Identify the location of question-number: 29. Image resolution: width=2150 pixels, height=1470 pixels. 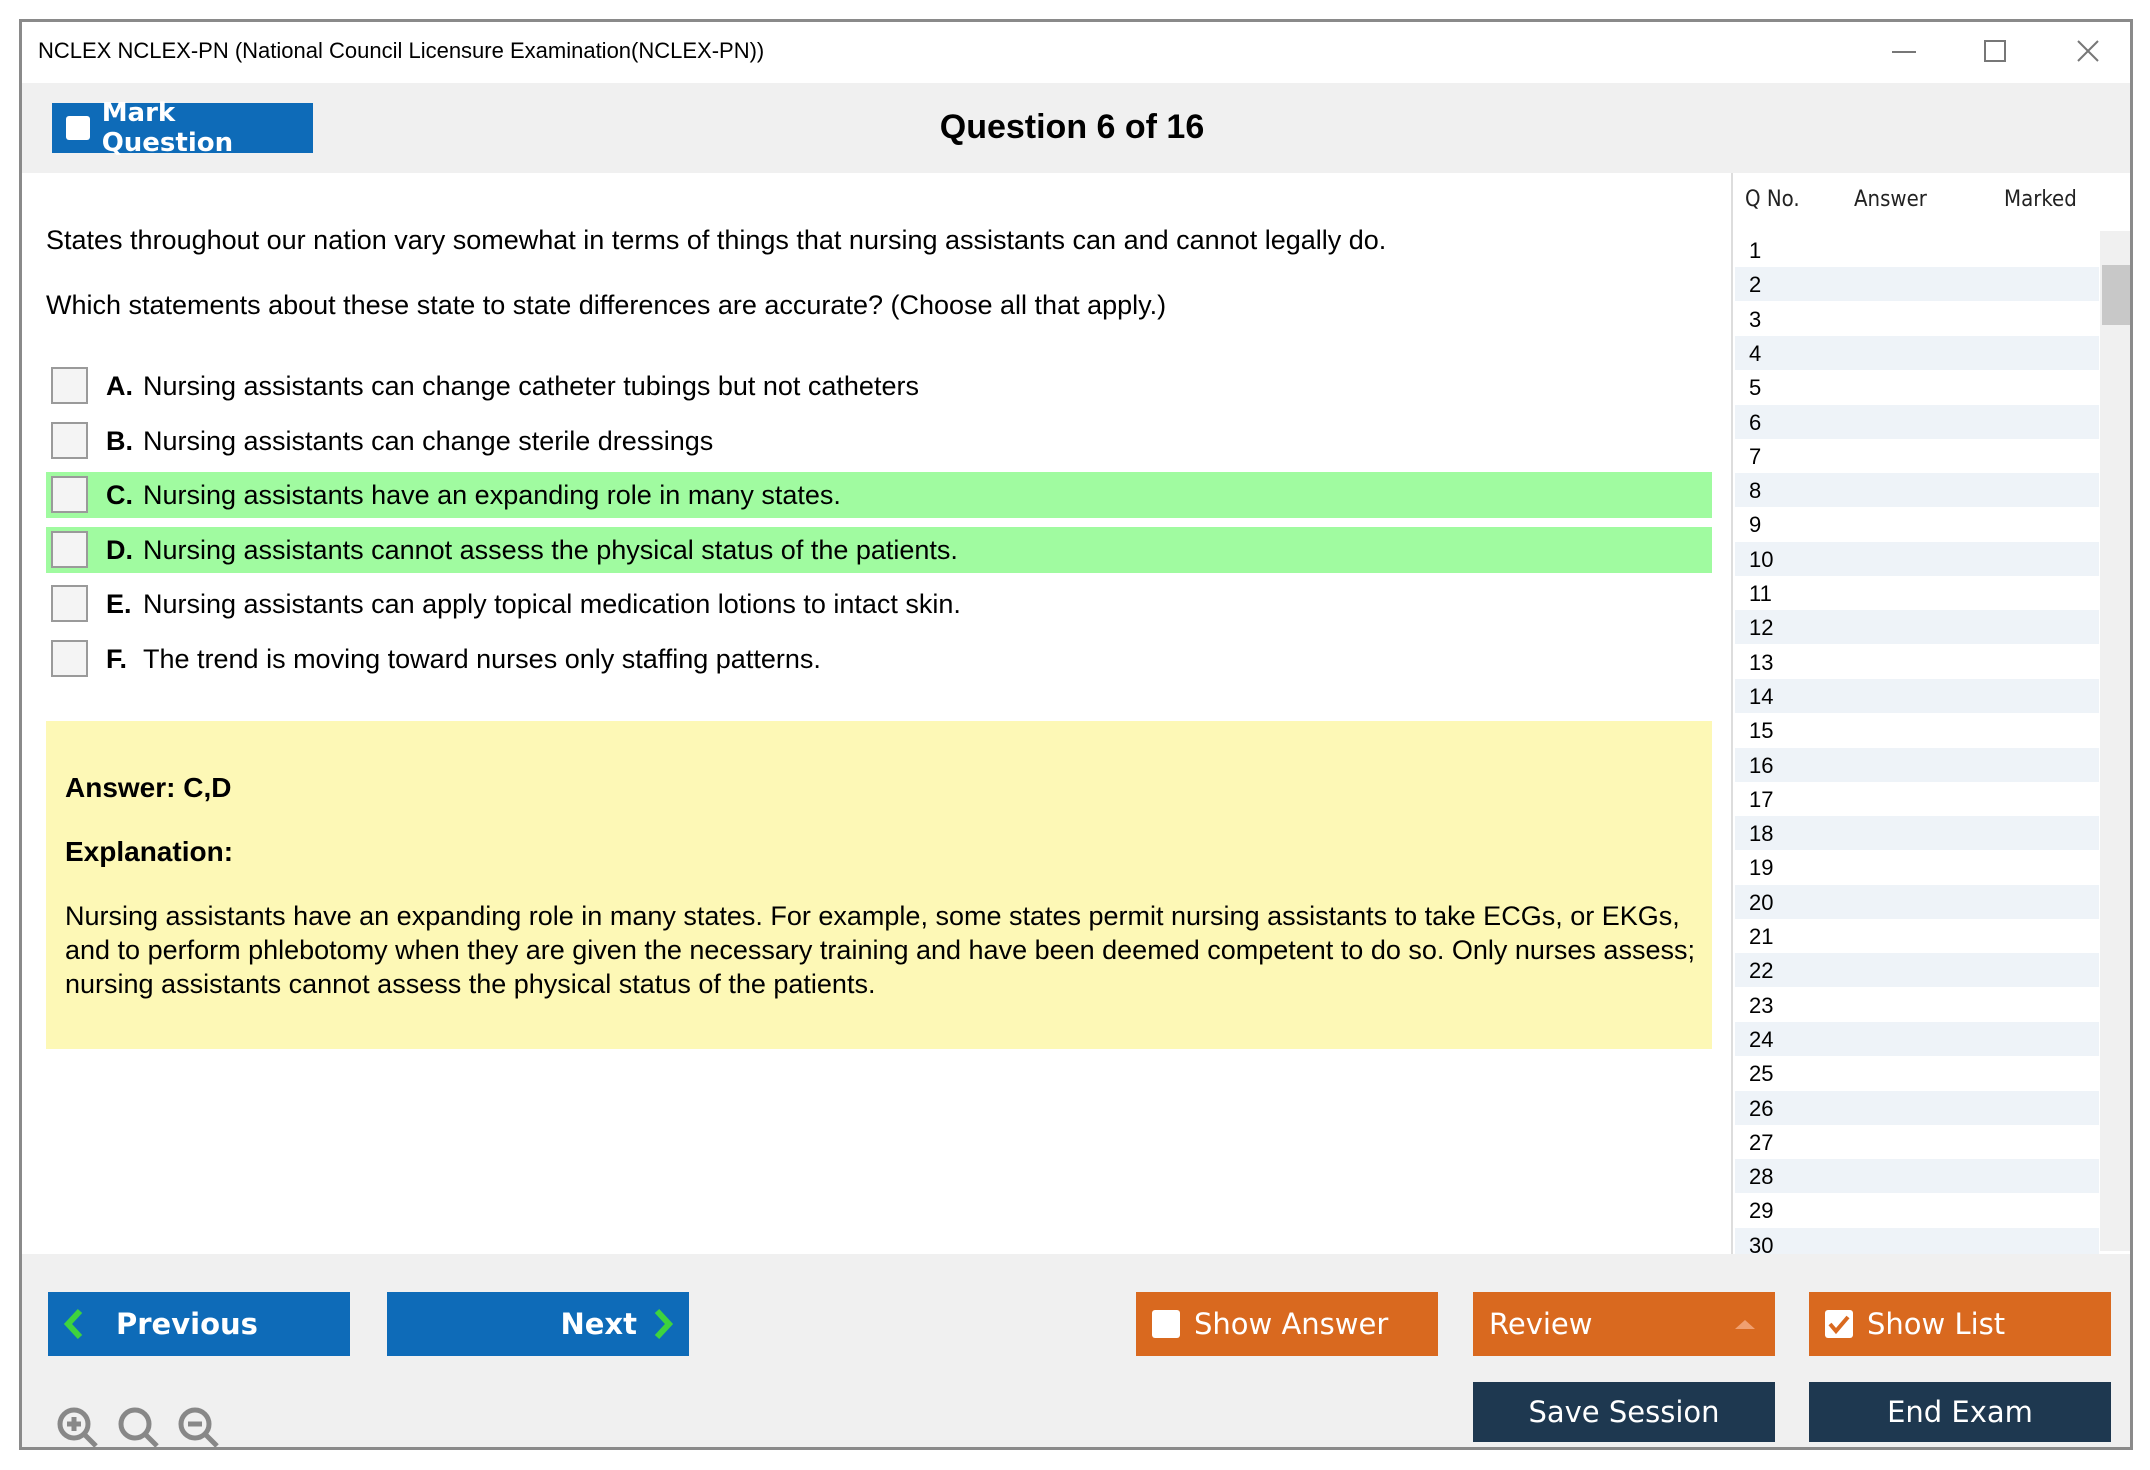
(1761, 1211).